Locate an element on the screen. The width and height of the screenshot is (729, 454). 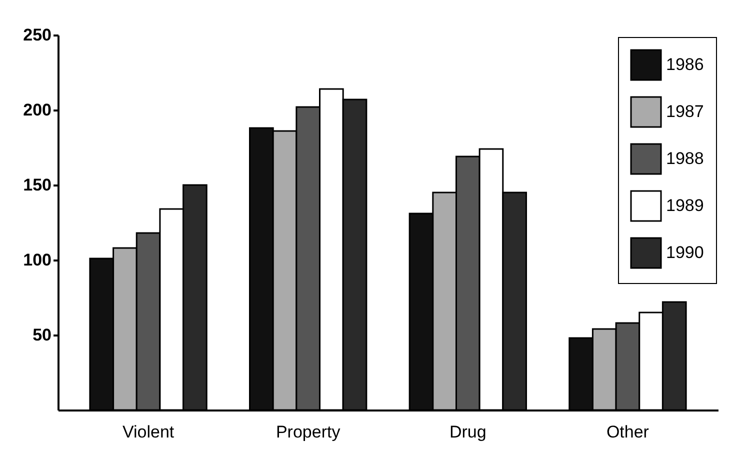
x-tick-label: Other is located at coordinates (628, 432).